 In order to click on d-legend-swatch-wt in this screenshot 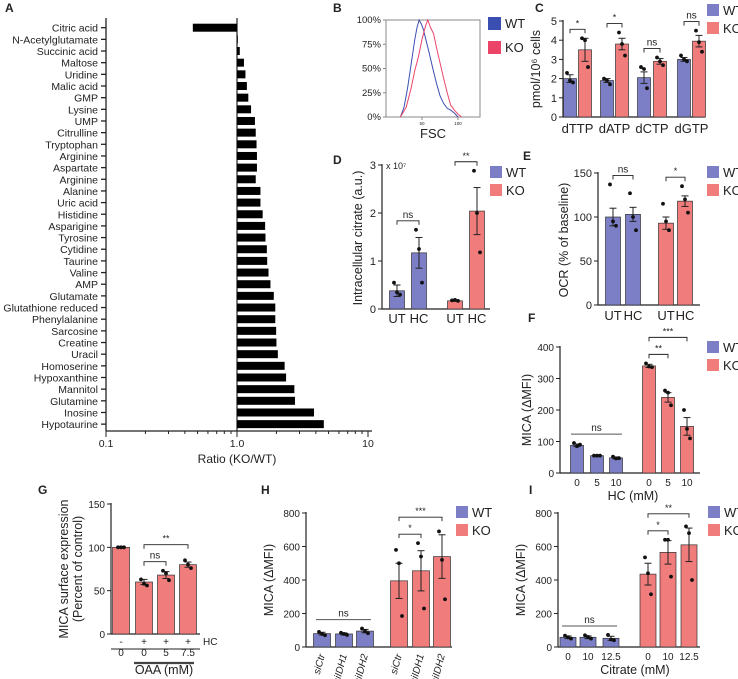, I will do `click(496, 172)`.